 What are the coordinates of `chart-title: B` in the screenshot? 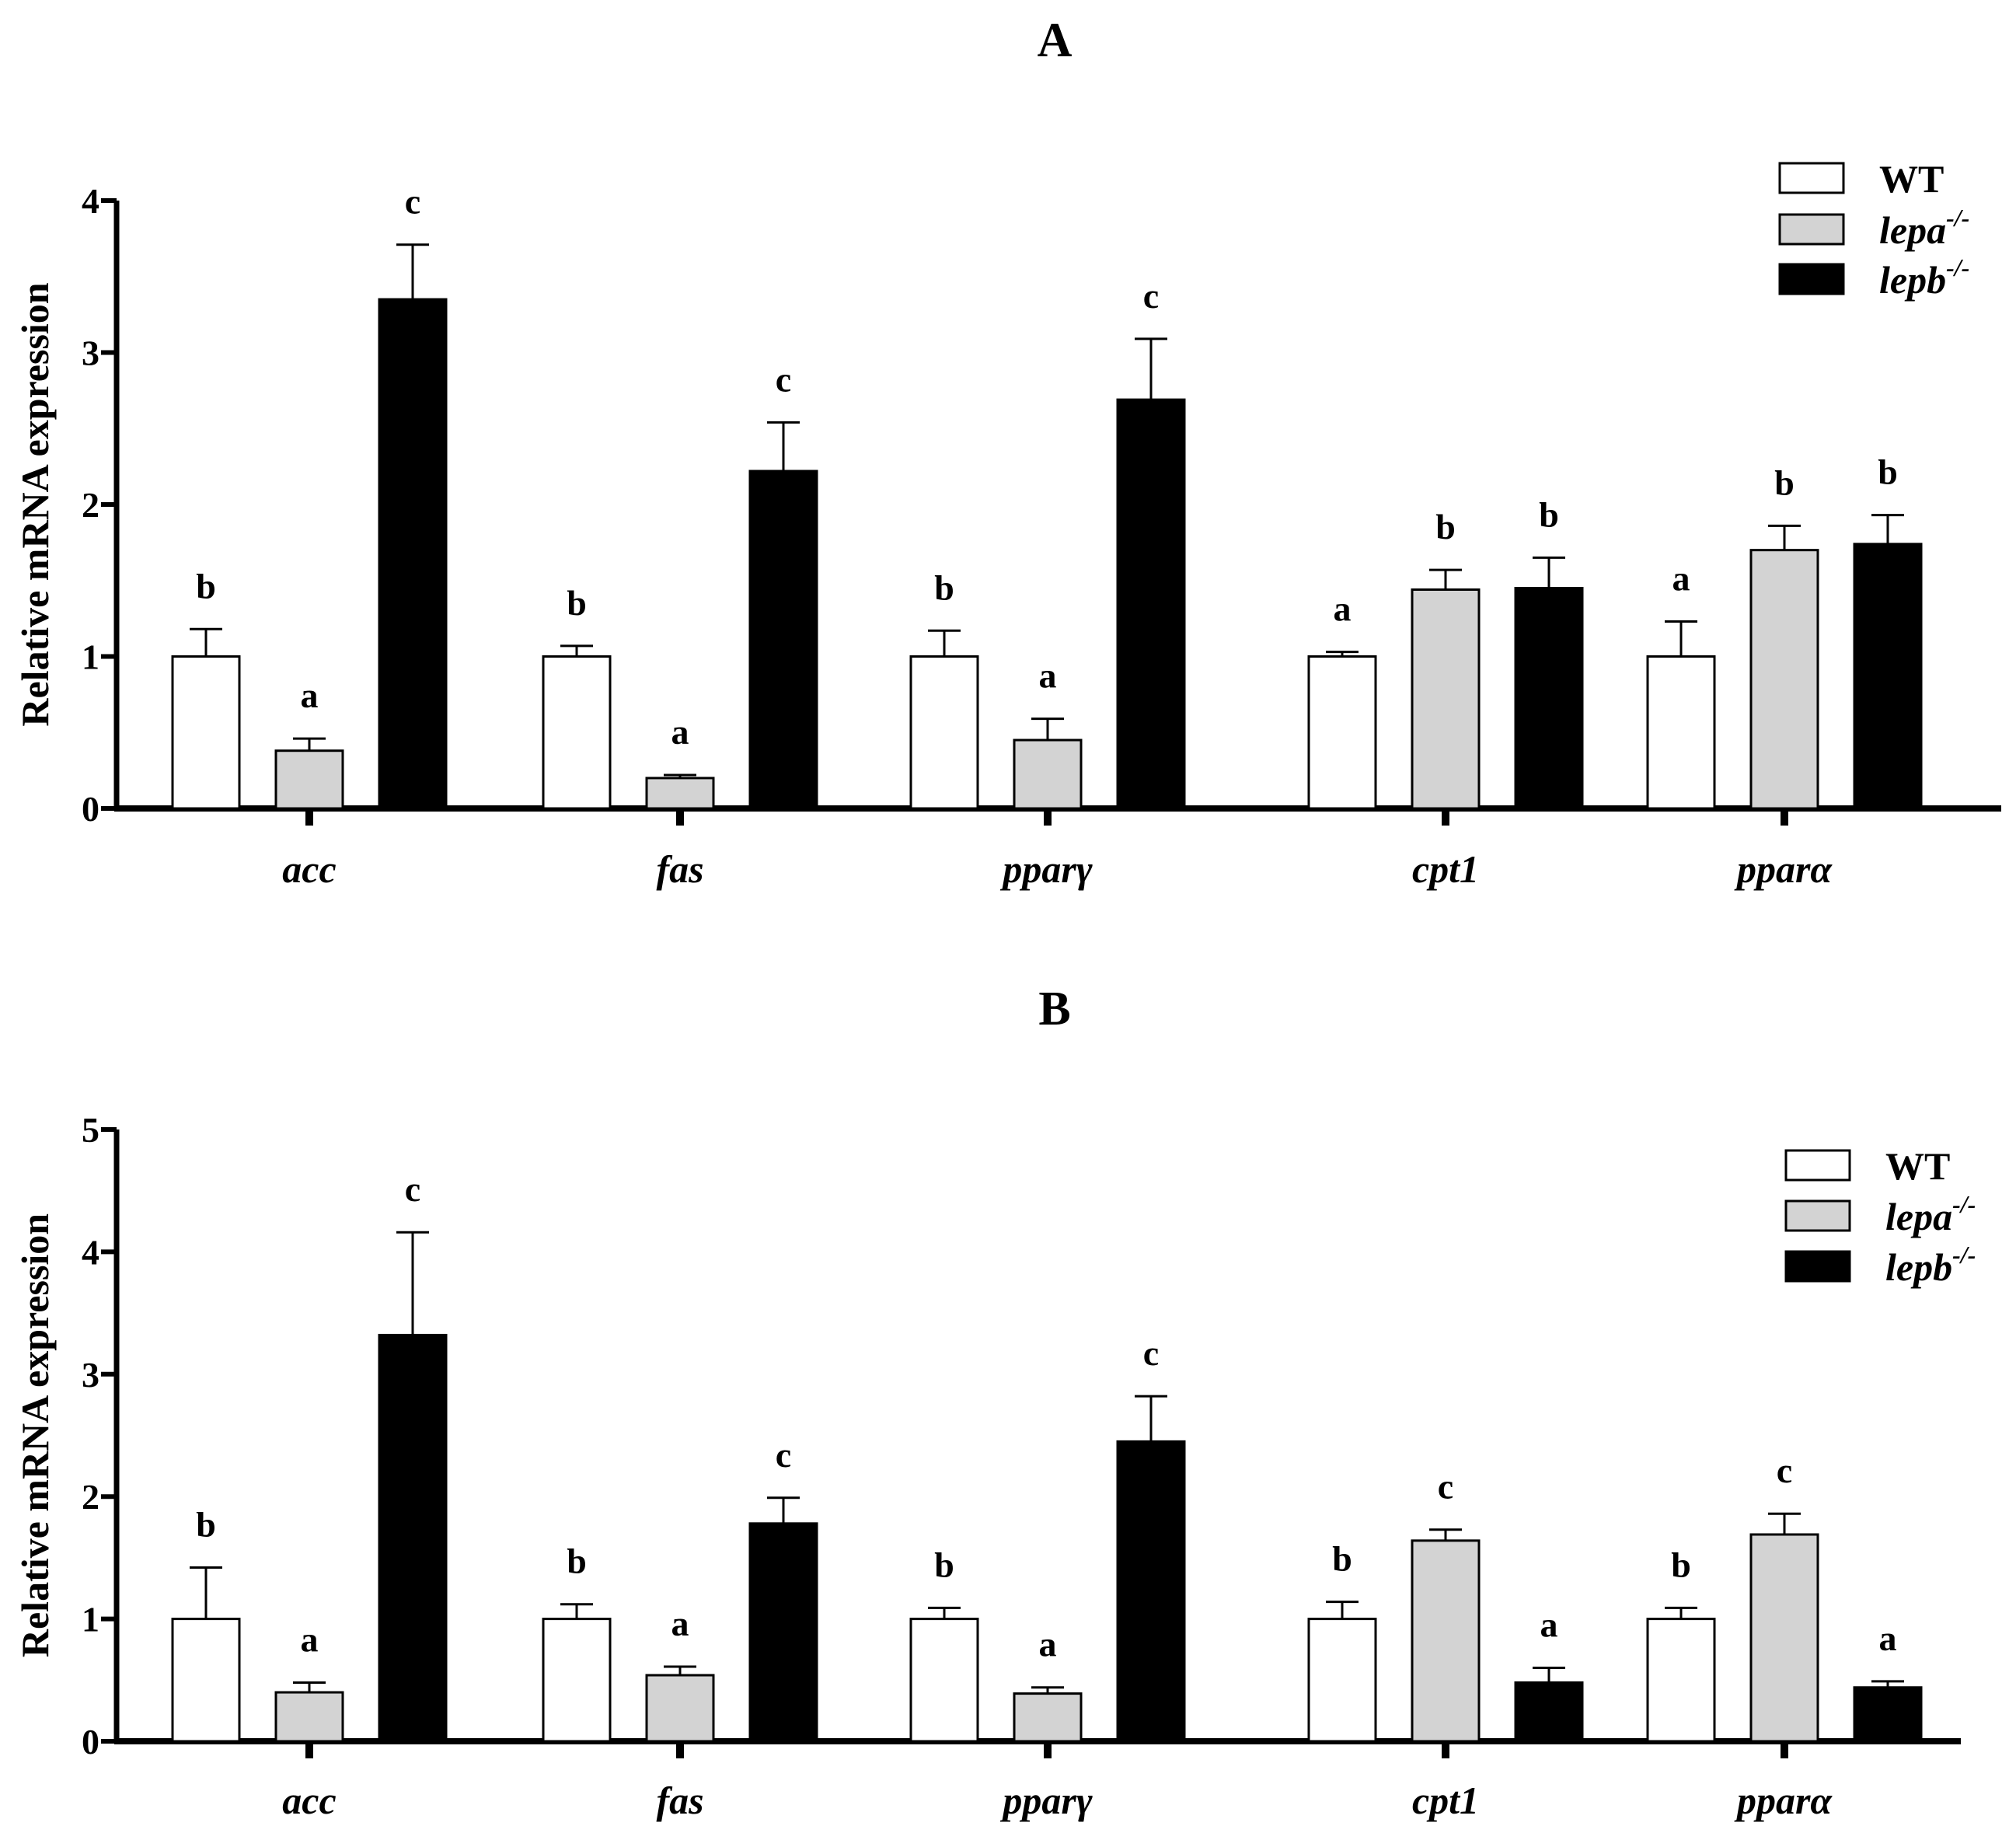 It's located at (1054, 1009).